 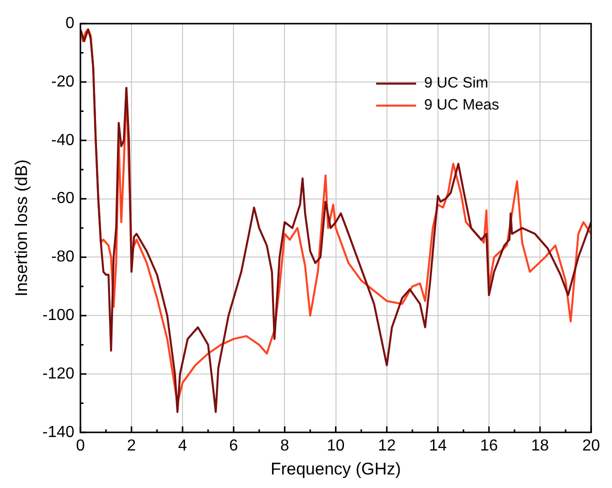 What do you see at coordinates (462, 105) in the screenshot?
I see `legend-label: 9 UC Meas` at bounding box center [462, 105].